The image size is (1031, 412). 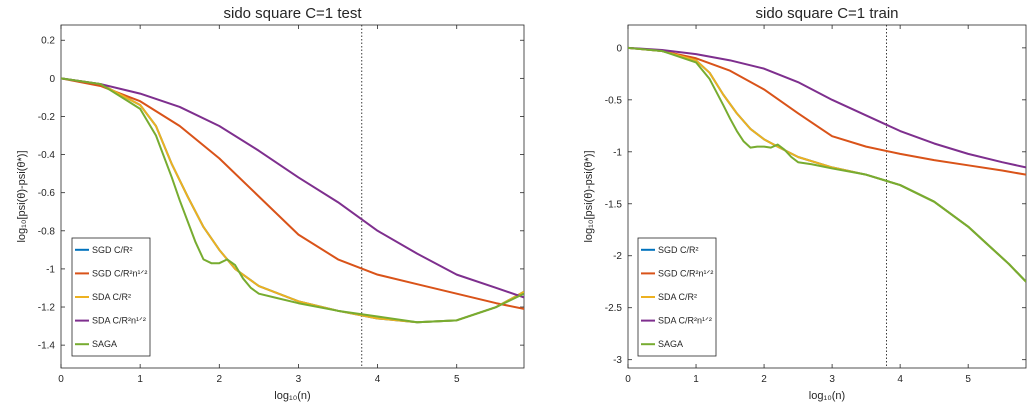 What do you see at coordinates (827, 13) in the screenshot?
I see `chart-title: sido square C=1 train` at bounding box center [827, 13].